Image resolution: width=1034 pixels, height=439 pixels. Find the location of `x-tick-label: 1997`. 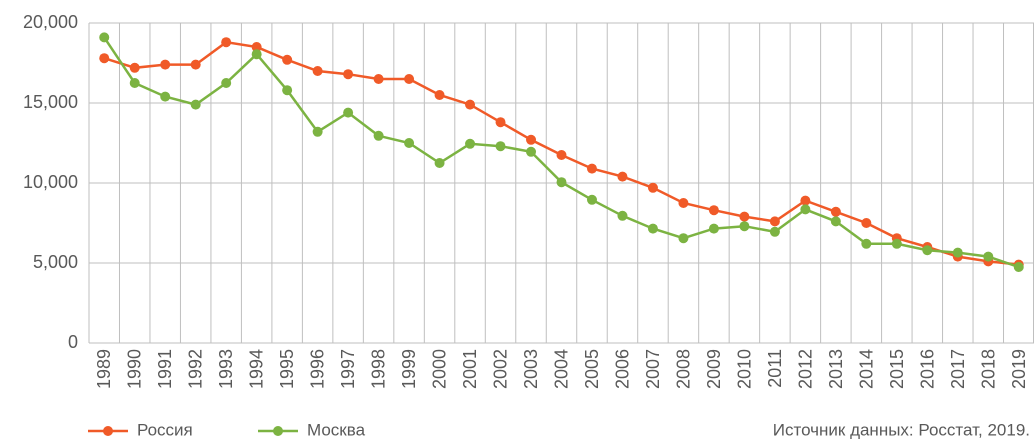

x-tick-label: 1997 is located at coordinates (348, 369).